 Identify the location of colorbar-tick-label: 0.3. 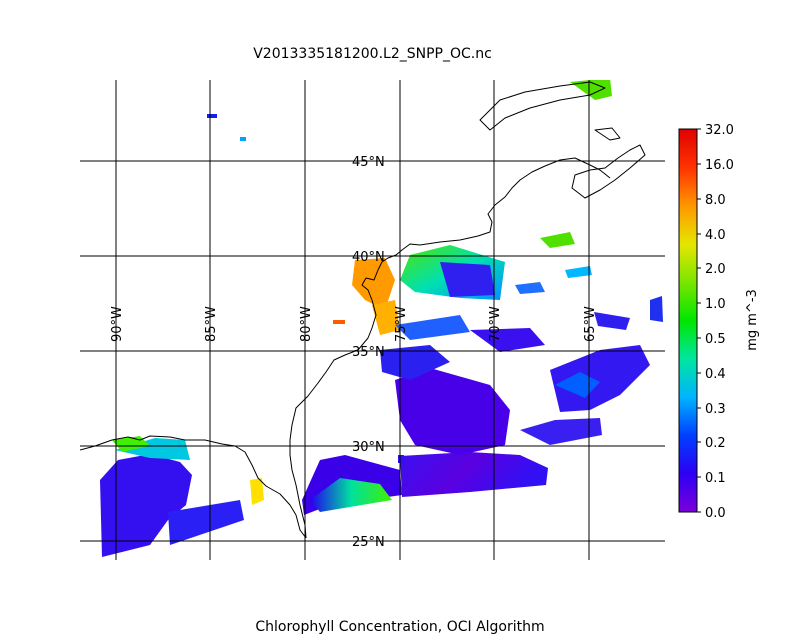
(715, 409).